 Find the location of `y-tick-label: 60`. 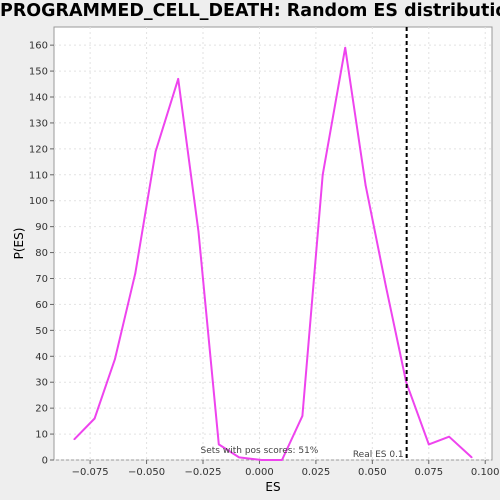

y-tick-label: 60 is located at coordinates (41, 305).